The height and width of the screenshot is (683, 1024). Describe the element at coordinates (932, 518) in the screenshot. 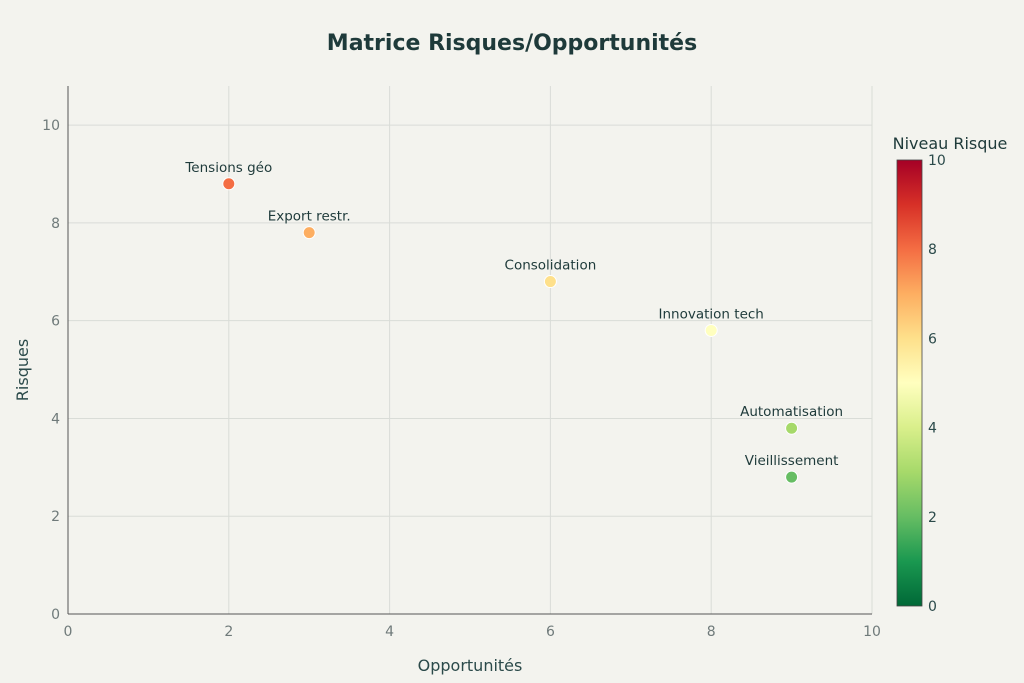

I see `colorbar-tick-label: 2` at that location.